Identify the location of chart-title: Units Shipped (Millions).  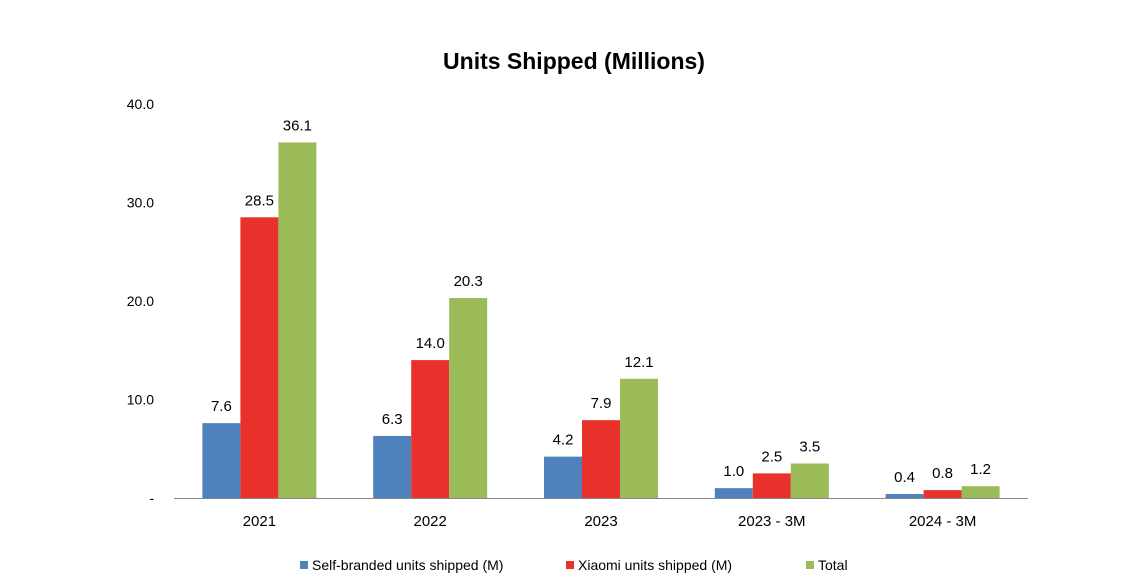
(574, 61).